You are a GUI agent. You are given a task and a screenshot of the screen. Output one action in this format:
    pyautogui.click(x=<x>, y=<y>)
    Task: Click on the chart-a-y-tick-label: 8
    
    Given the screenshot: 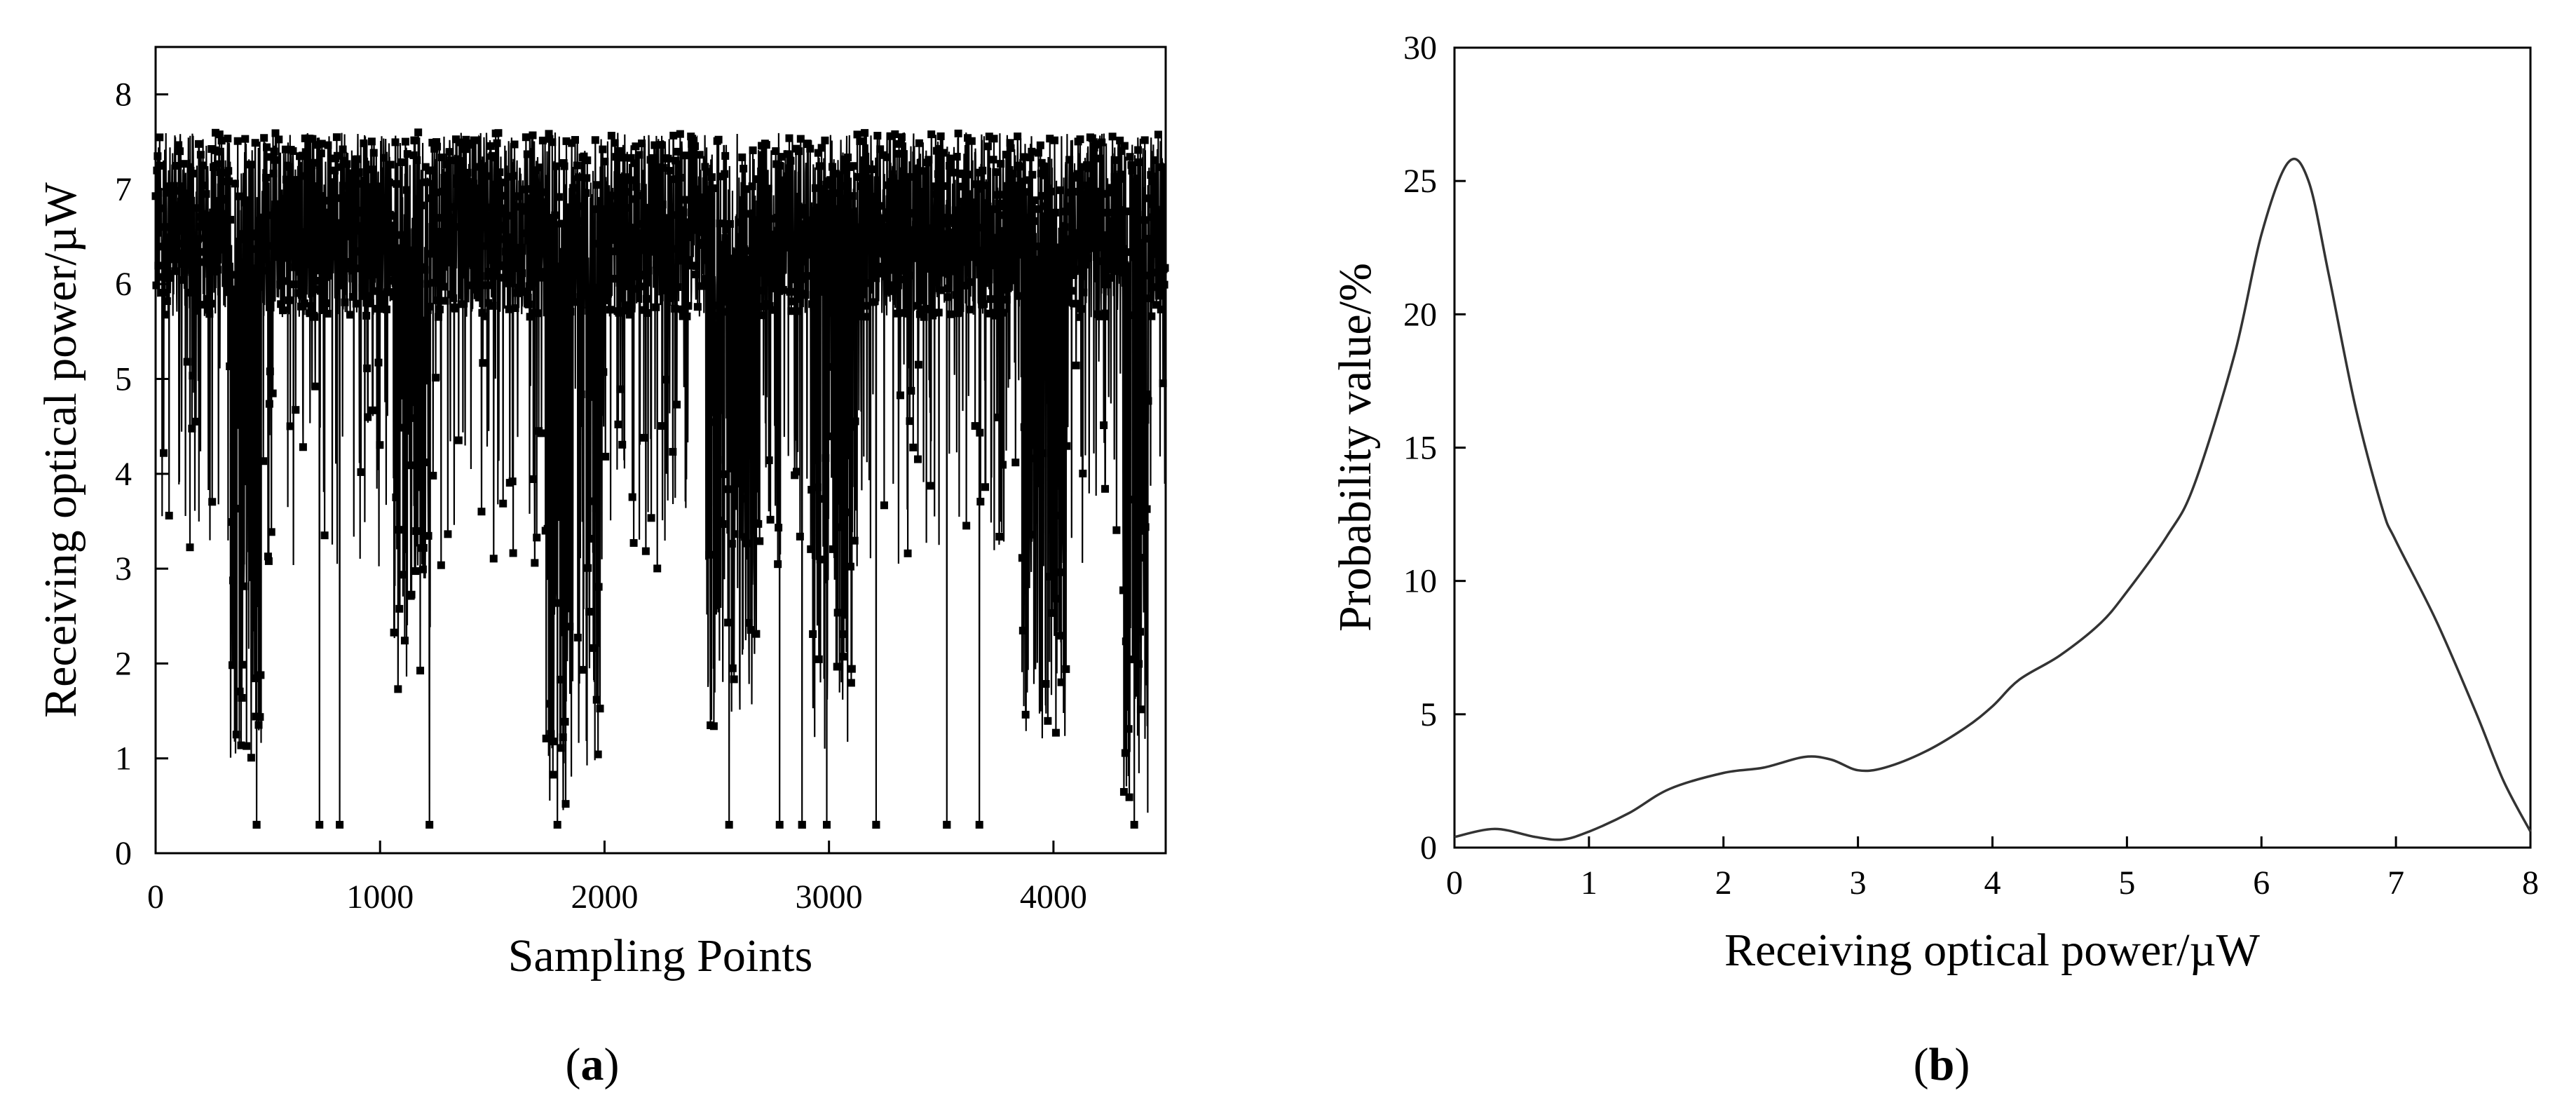 What is the action you would take?
    pyautogui.click(x=123, y=95)
    